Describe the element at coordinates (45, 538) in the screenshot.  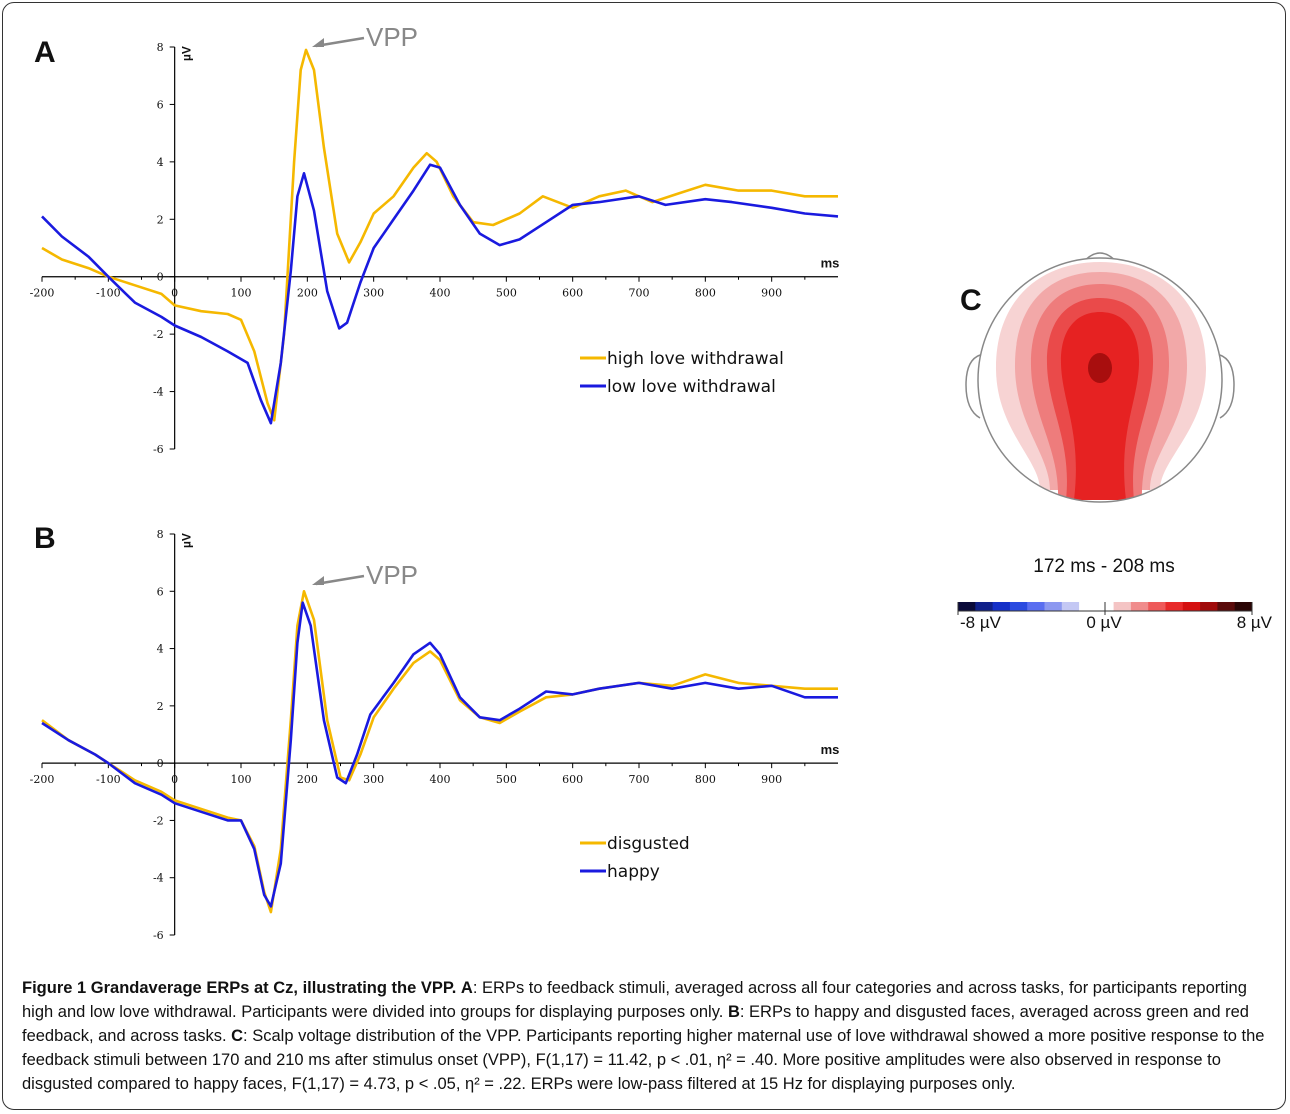
I see `panel-b-letter: B` at that location.